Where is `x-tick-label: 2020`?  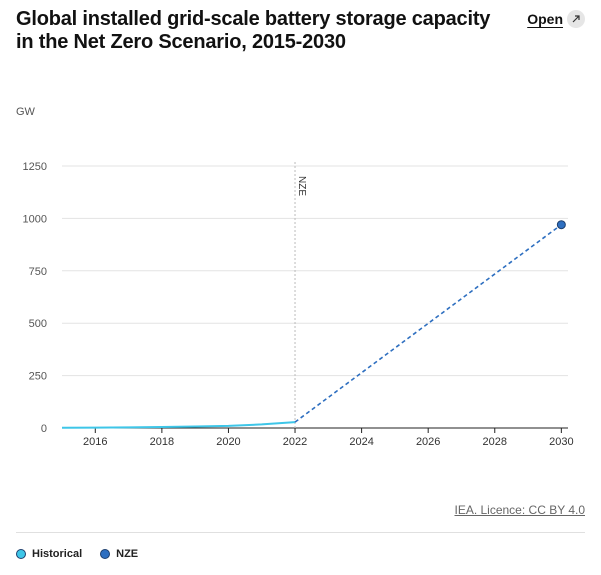 x-tick-label: 2020 is located at coordinates (228, 442).